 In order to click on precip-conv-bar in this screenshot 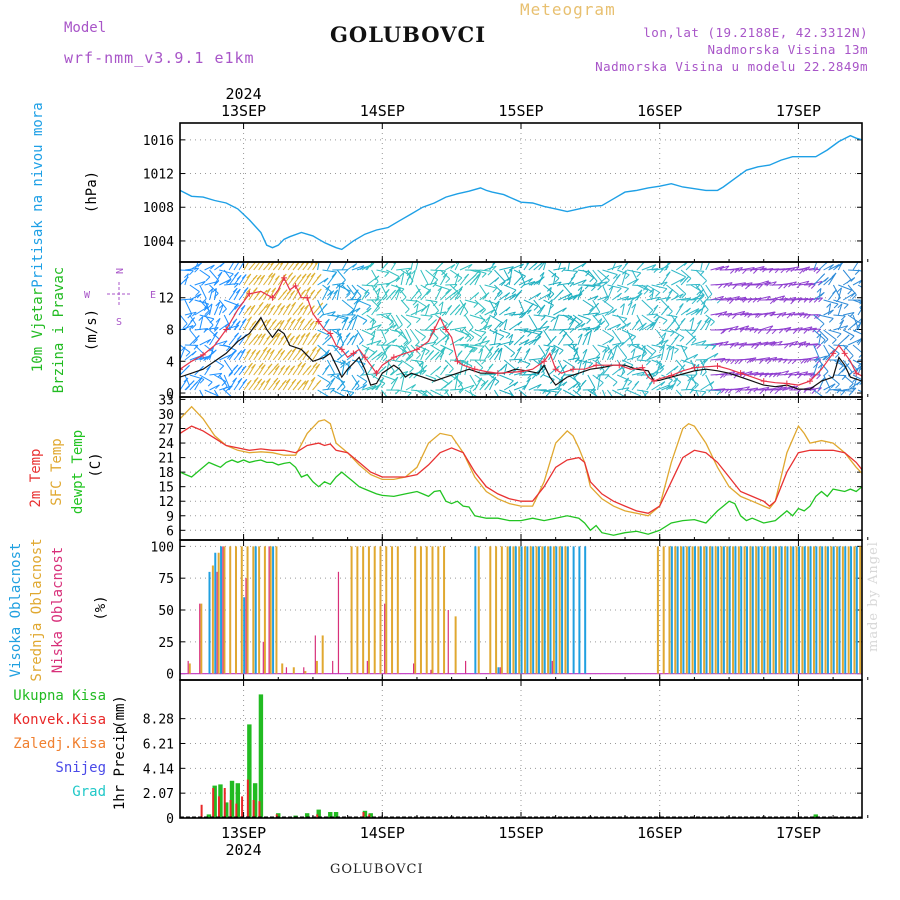, I will do `click(242, 807)`.